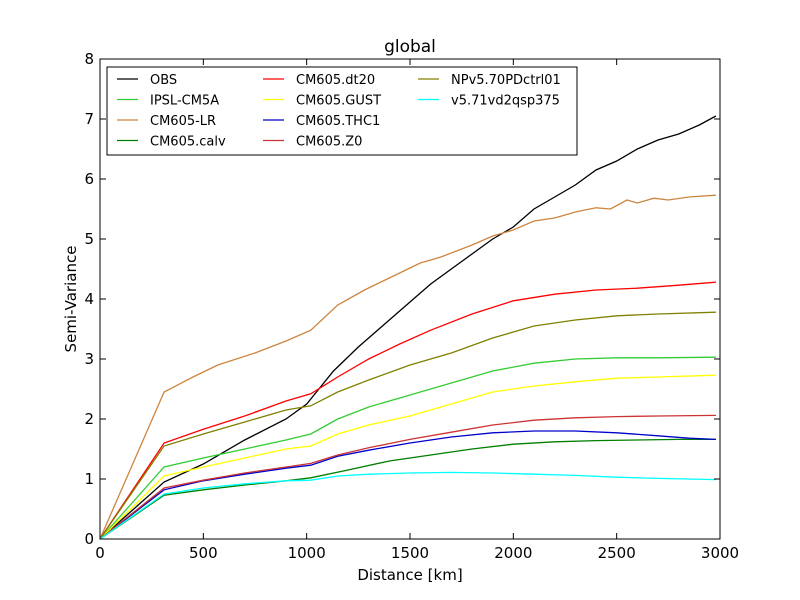 The image size is (800, 600). What do you see at coordinates (410, 47) in the screenshot?
I see `chart-title: global` at bounding box center [410, 47].